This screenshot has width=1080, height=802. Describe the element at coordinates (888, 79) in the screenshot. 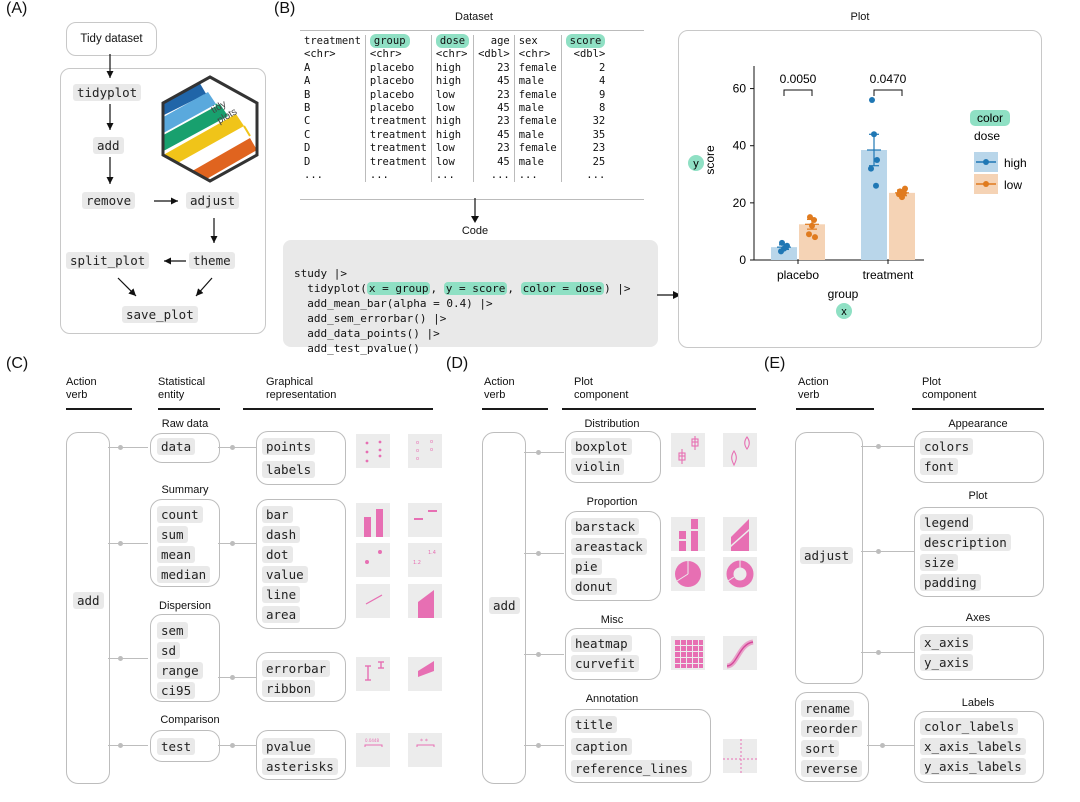

I see `pvalue-label: 0.0470` at that location.